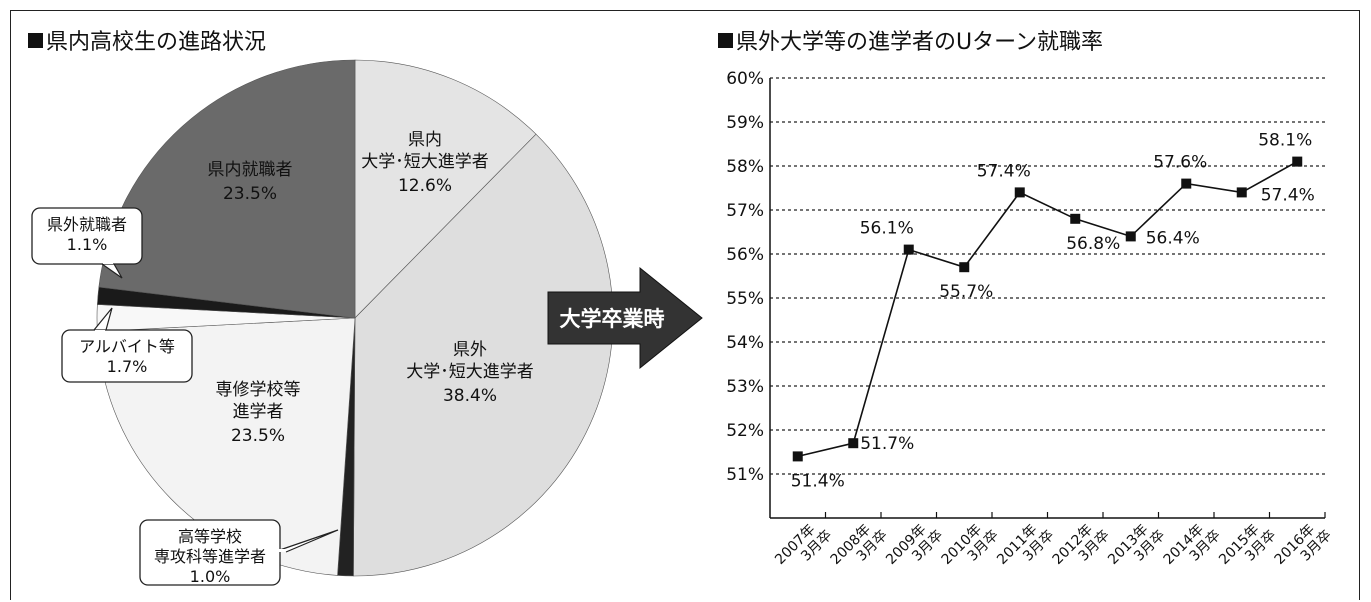 Image resolution: width=1371 pixels, height=602 pixels. Describe the element at coordinates (127, 346) in the screenshot. I see `callout-label: アルバイト等` at that location.